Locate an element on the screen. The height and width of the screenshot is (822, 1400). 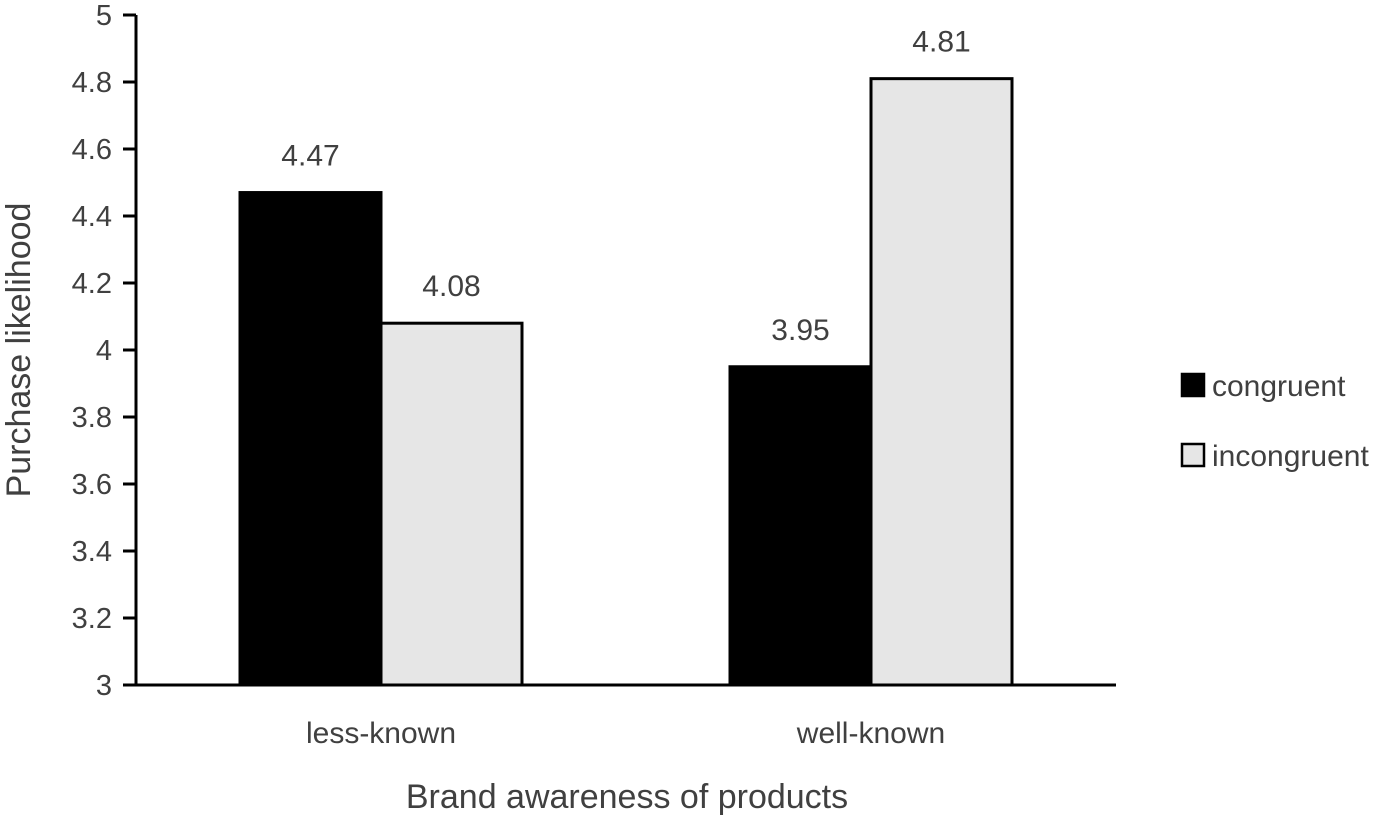
bar-congruent-less-known is located at coordinates (310, 439).